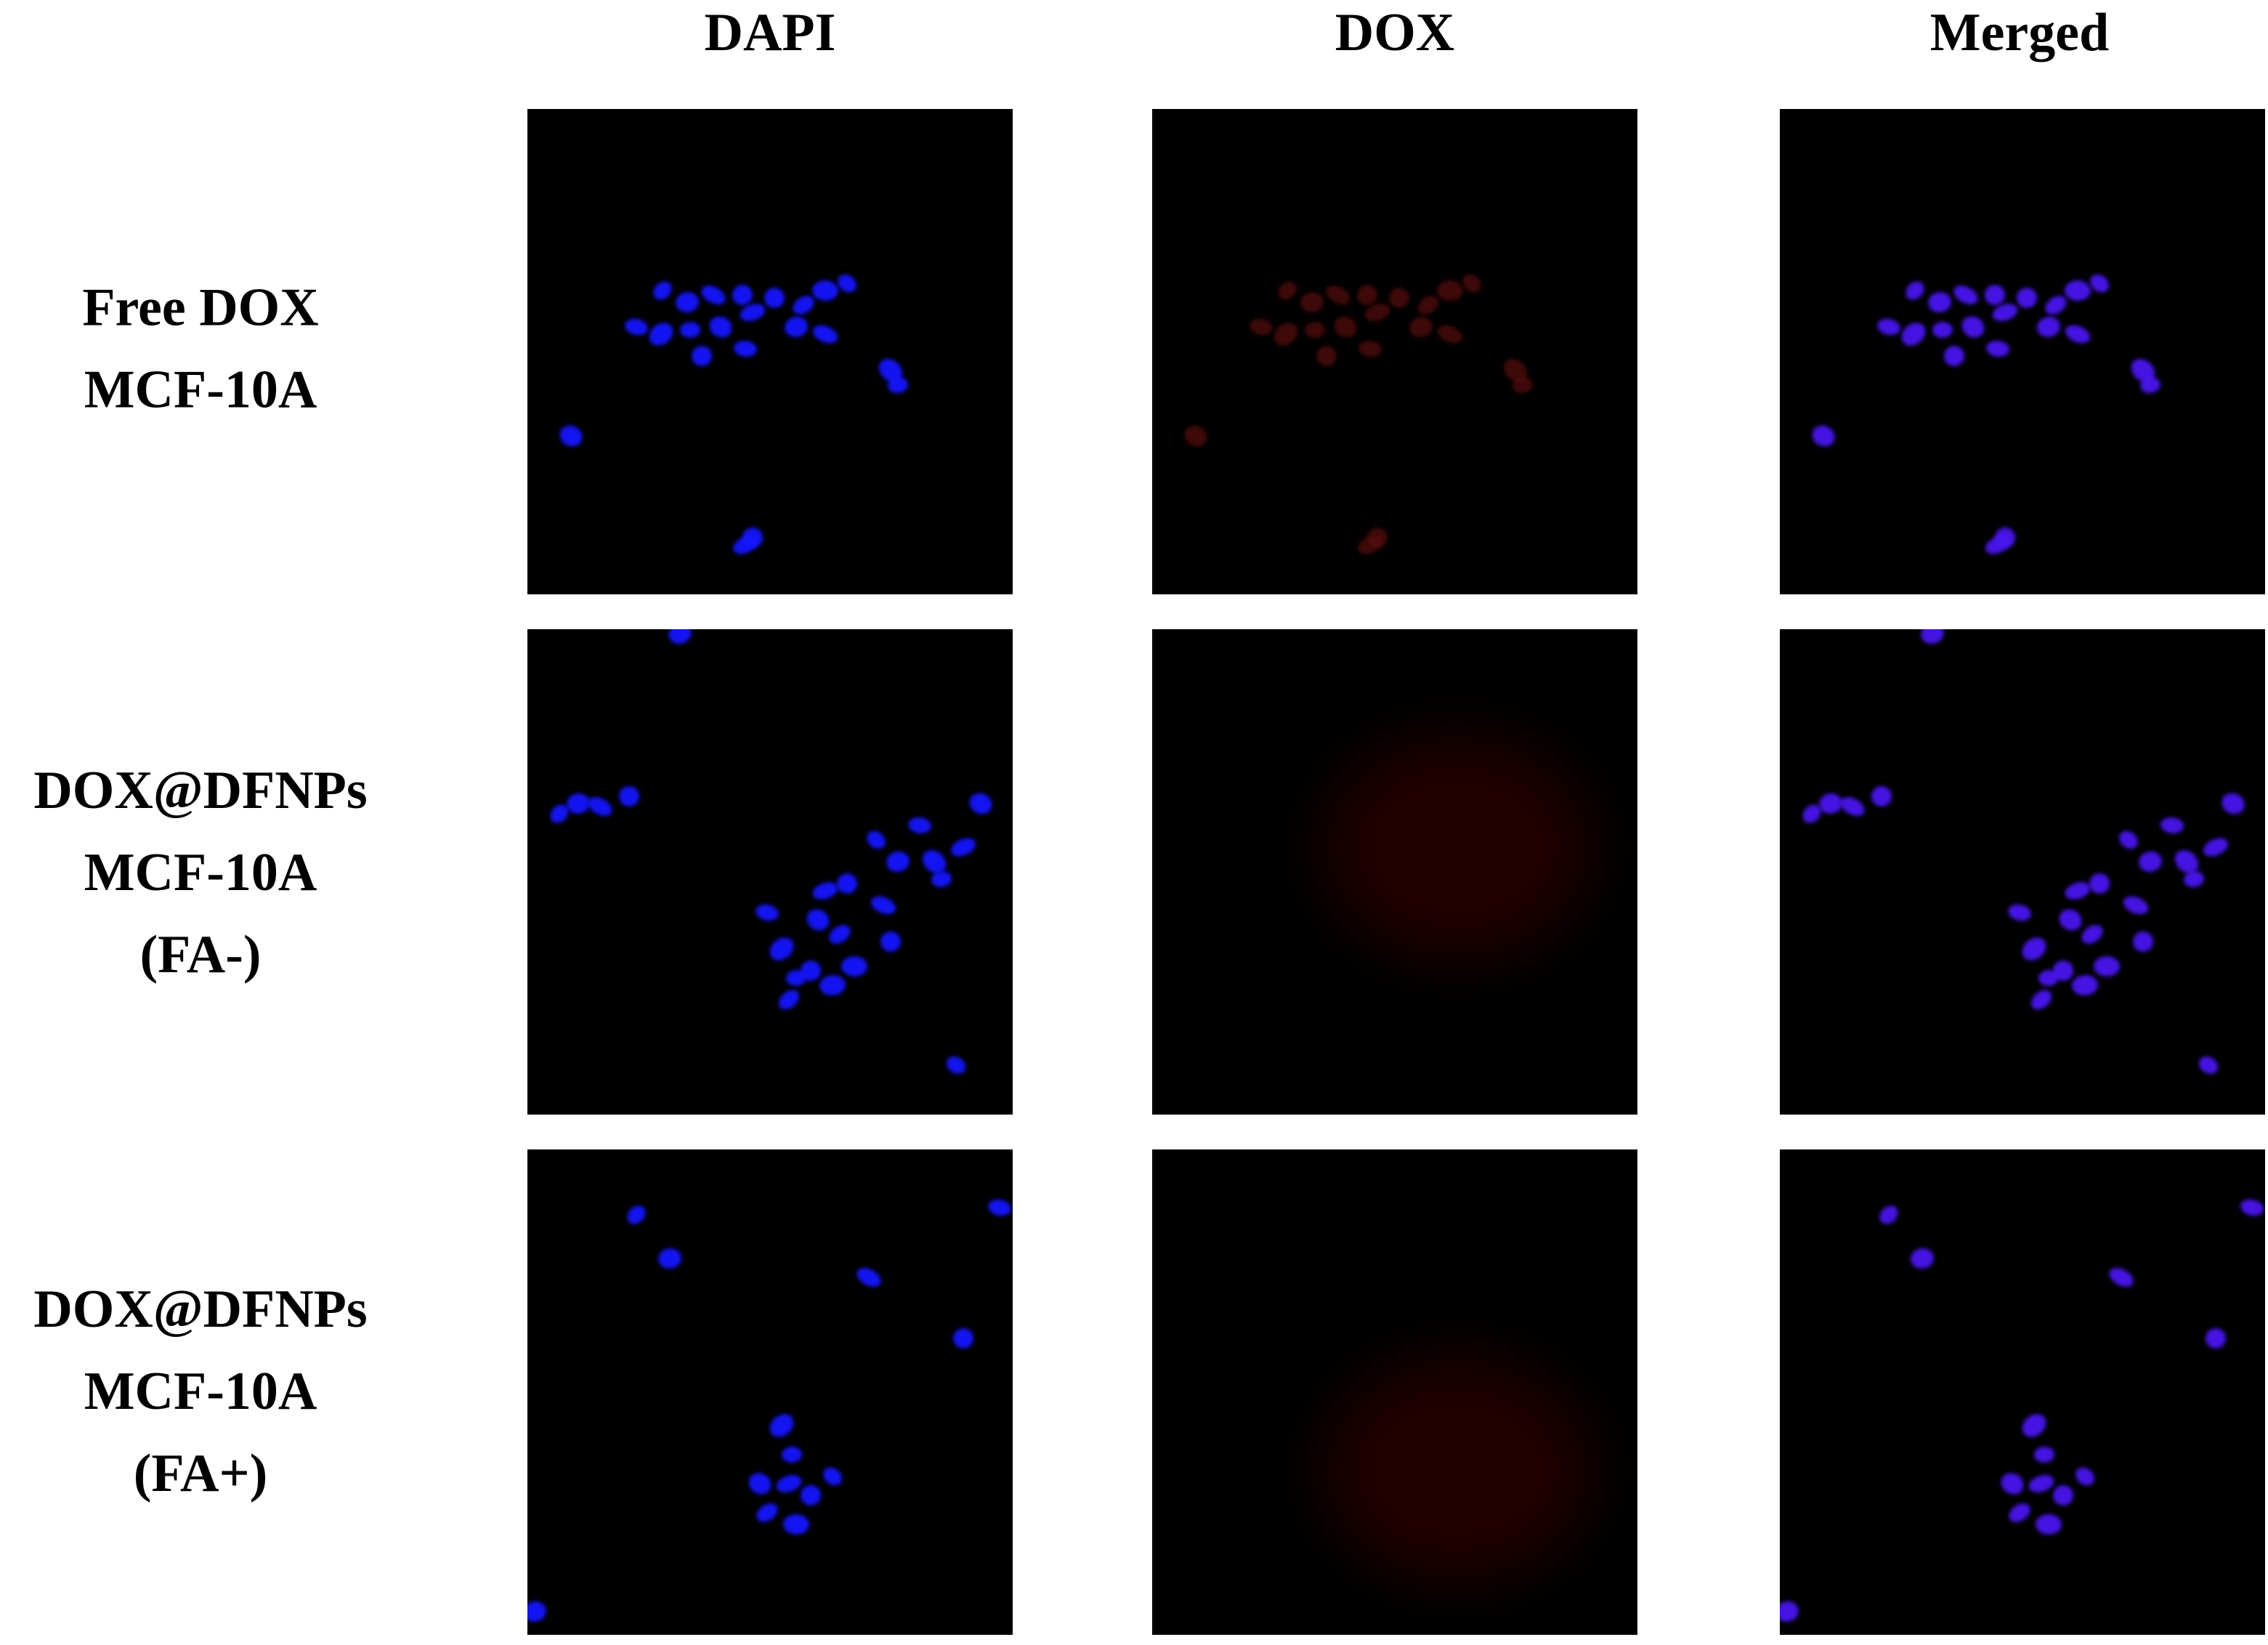 This screenshot has height=1645, width=2268. What do you see at coordinates (2020, 32) in the screenshot?
I see `column-header: Merged` at bounding box center [2020, 32].